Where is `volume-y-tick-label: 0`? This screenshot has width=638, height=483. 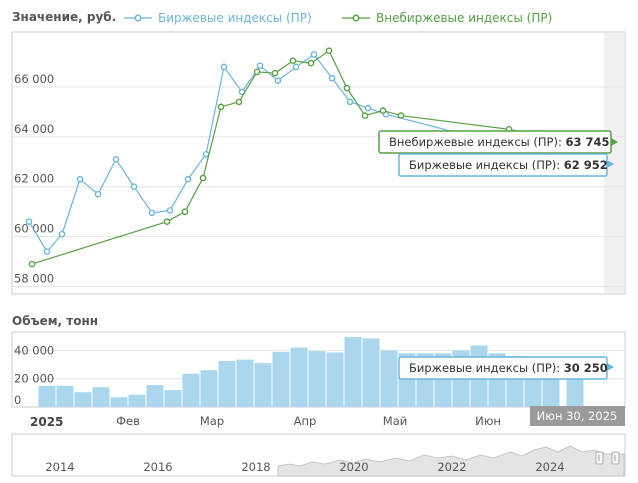
volume-y-tick-label: 0 is located at coordinates (17, 400).